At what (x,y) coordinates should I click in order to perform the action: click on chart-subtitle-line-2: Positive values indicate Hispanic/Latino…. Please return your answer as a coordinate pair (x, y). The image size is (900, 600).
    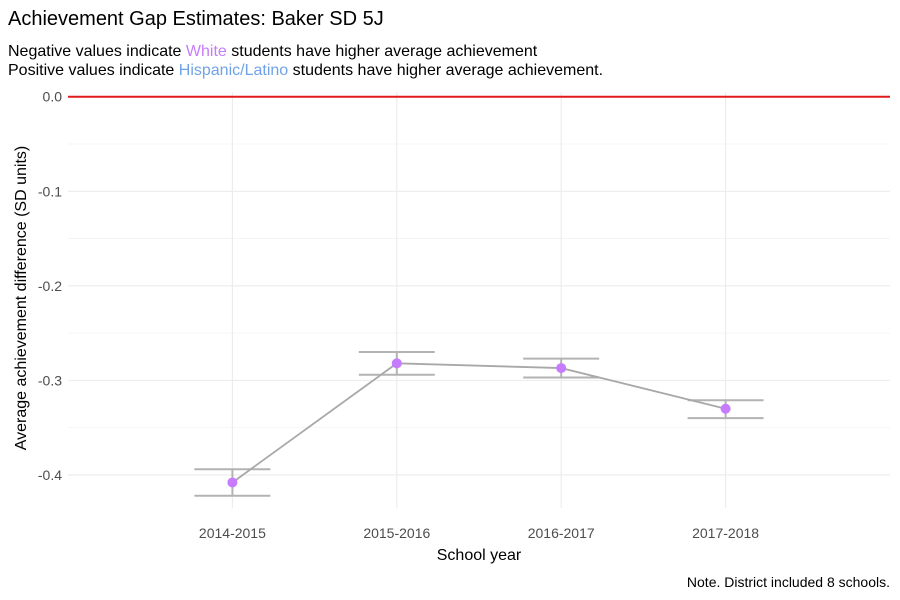
    Looking at the image, I should click on (305, 70).